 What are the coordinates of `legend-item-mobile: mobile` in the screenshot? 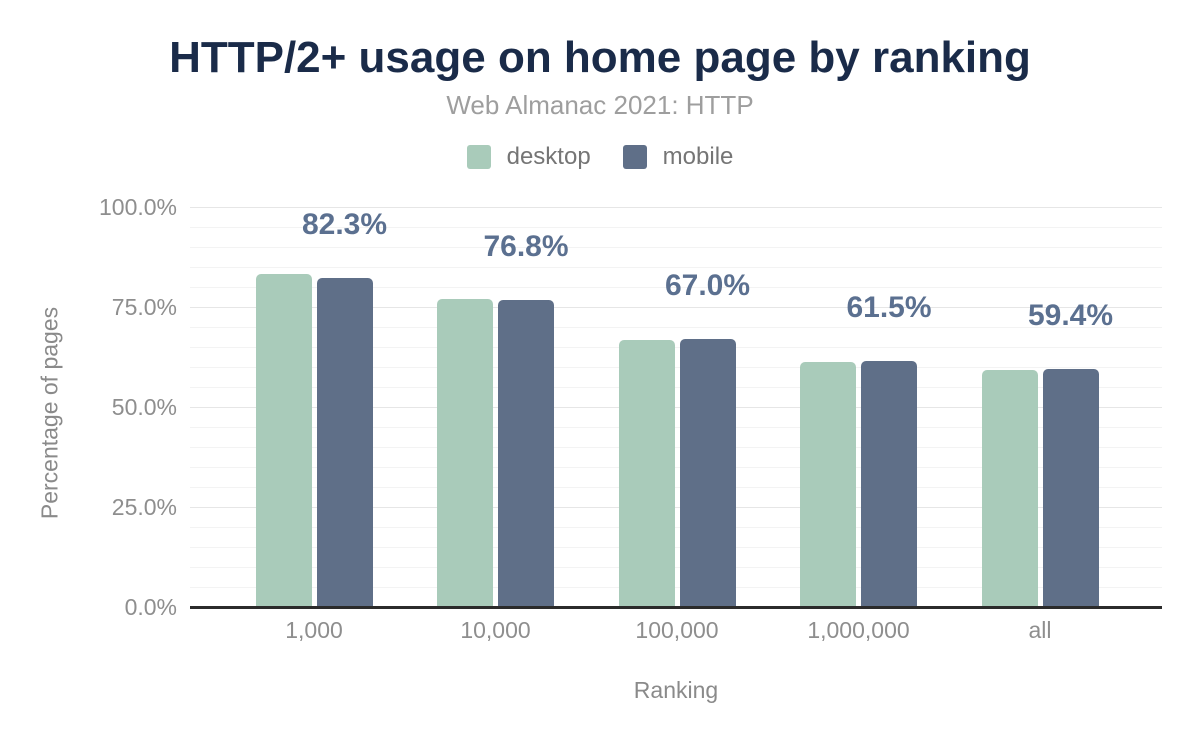 It's located at (678, 157).